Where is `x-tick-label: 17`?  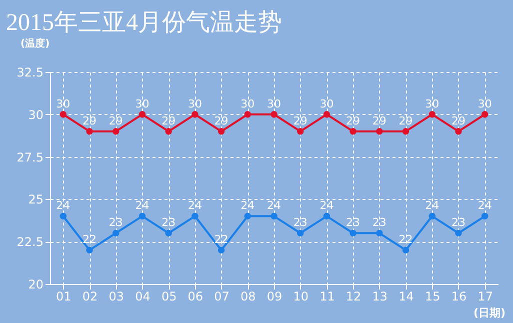 x-tick-label: 17 is located at coordinates (485, 297).